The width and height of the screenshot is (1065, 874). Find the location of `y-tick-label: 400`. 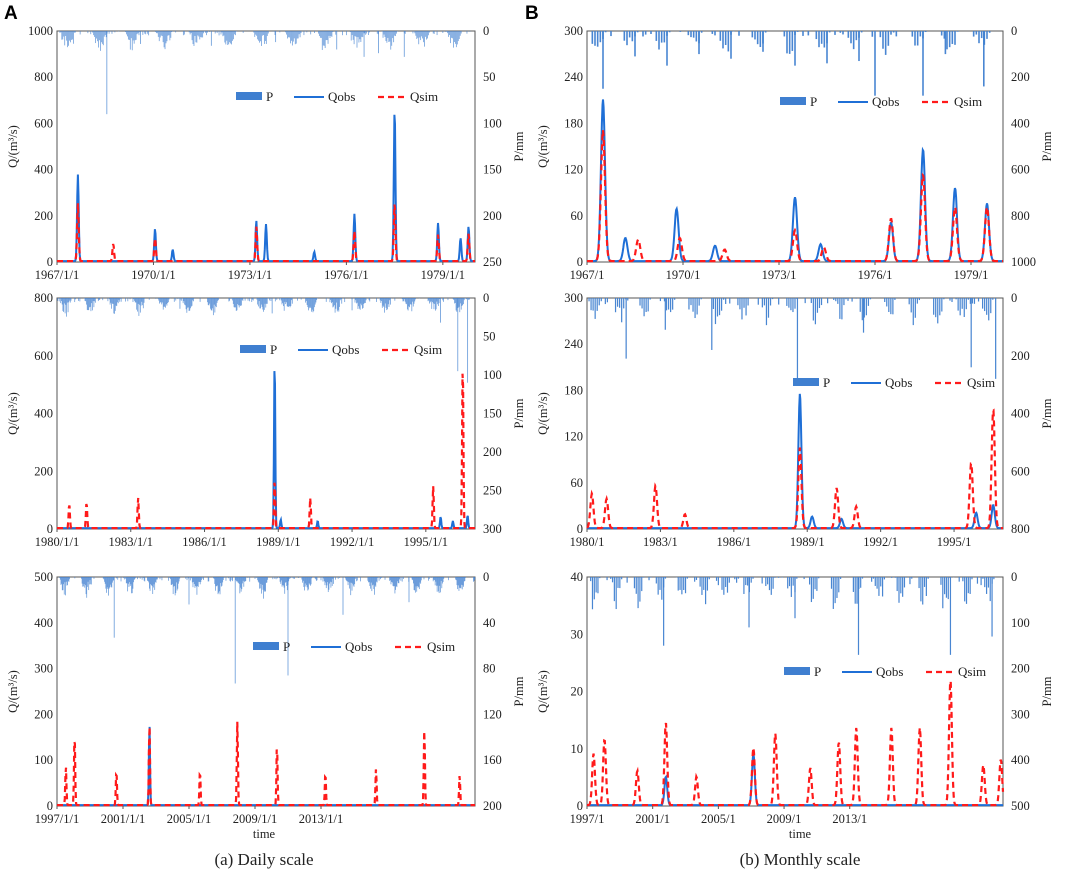

y-tick-label: 400 is located at coordinates (43, 170).